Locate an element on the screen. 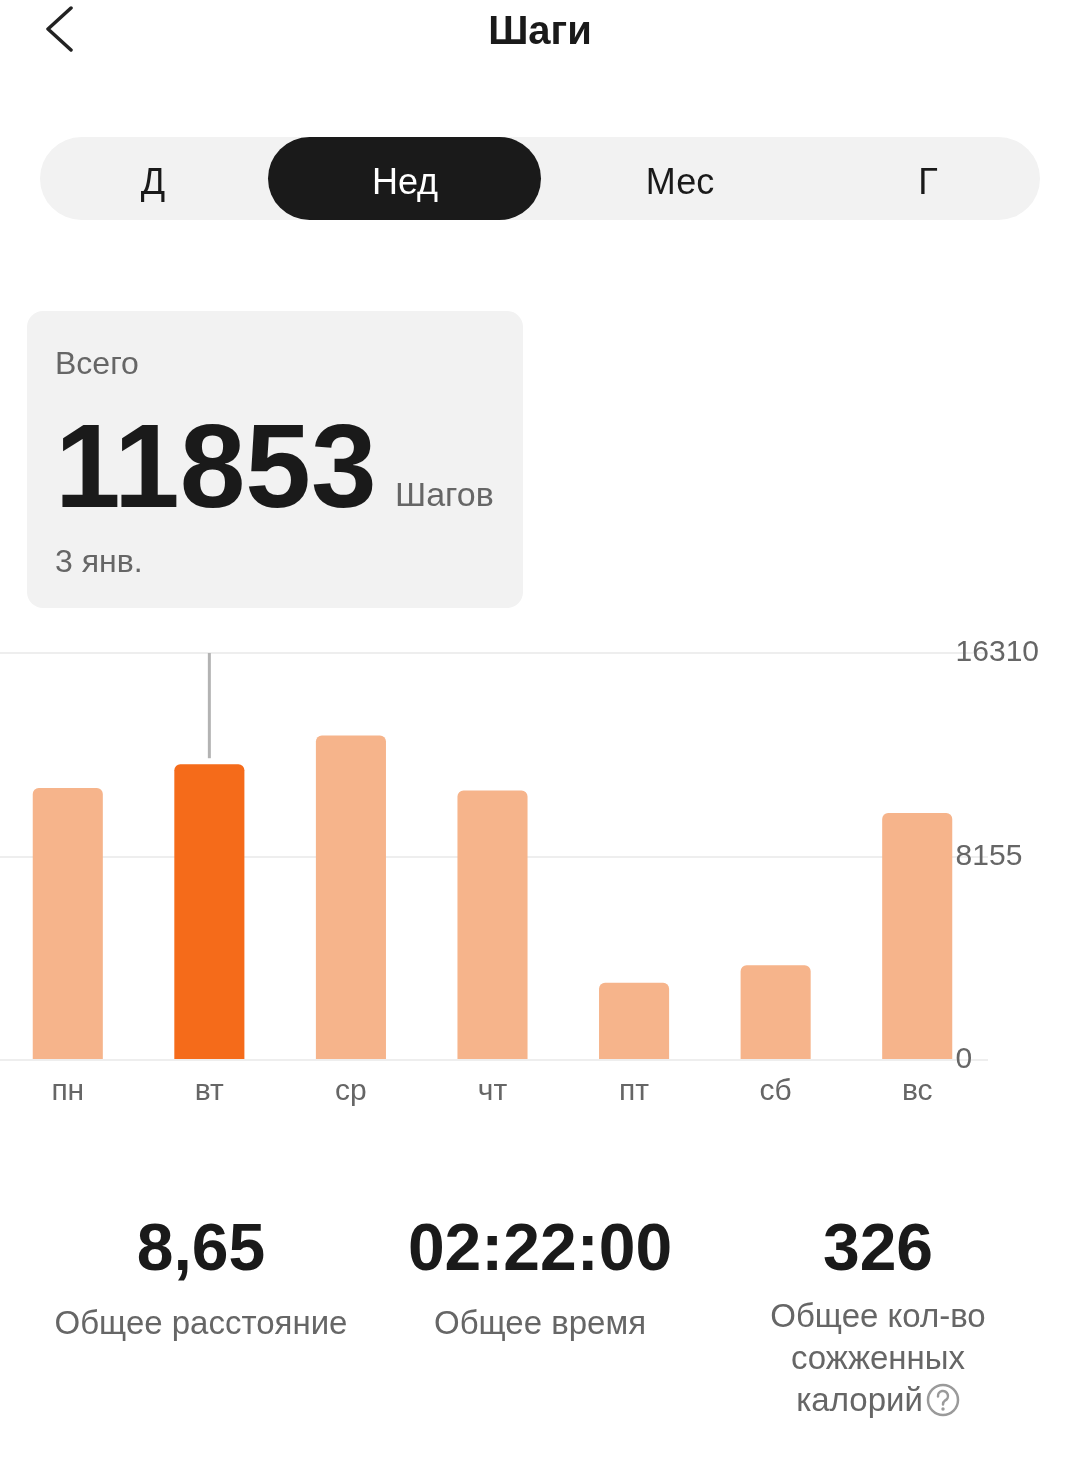 This screenshot has width=1080, height=1463. text: Мес is located at coordinates (680, 181).